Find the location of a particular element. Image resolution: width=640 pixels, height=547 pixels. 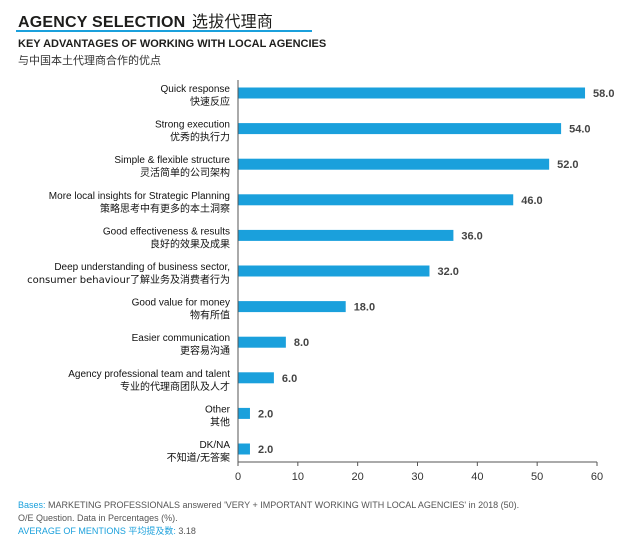

category-label-secondary: 其他 is located at coordinates (220, 421).